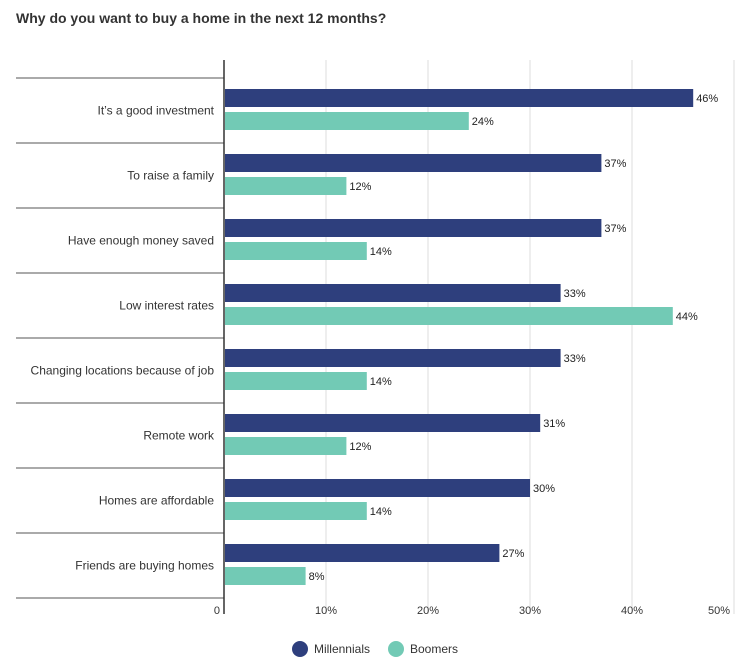  I want to click on x-tick-label: 50%, so click(719, 611).